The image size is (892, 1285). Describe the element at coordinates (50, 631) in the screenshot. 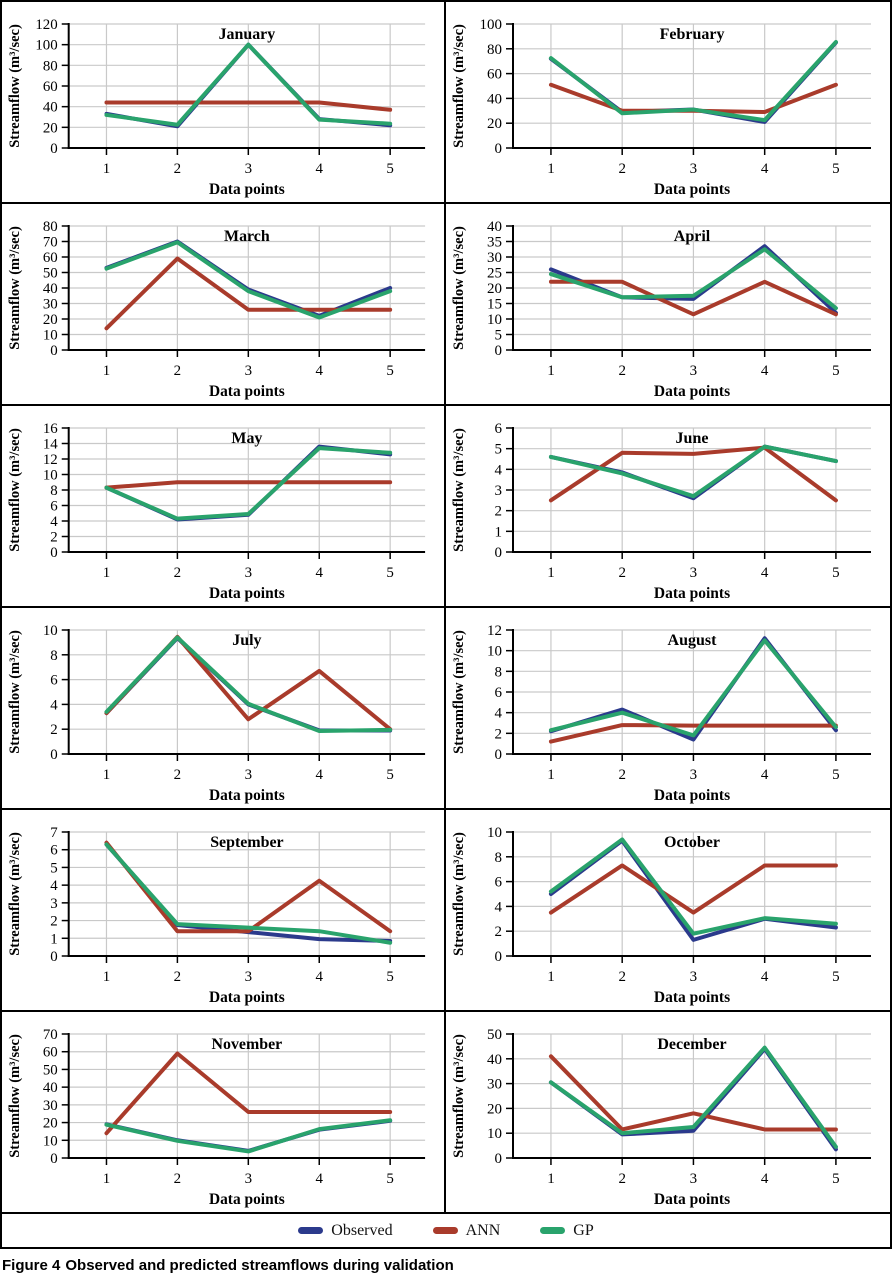

I see `y-tick-label: 10` at that location.